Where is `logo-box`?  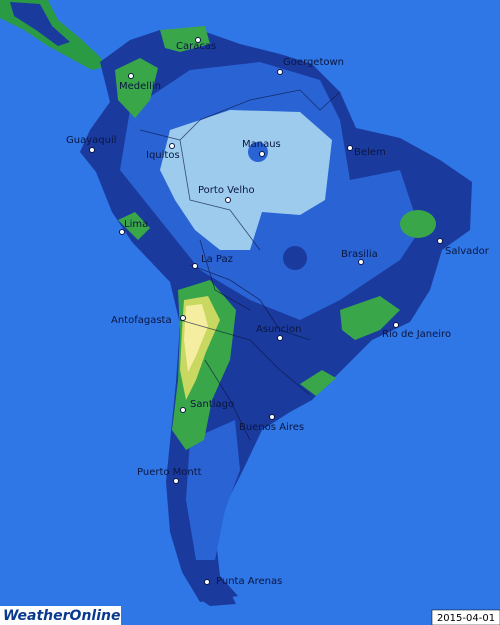
logo-box is located at coordinates (60, 615).